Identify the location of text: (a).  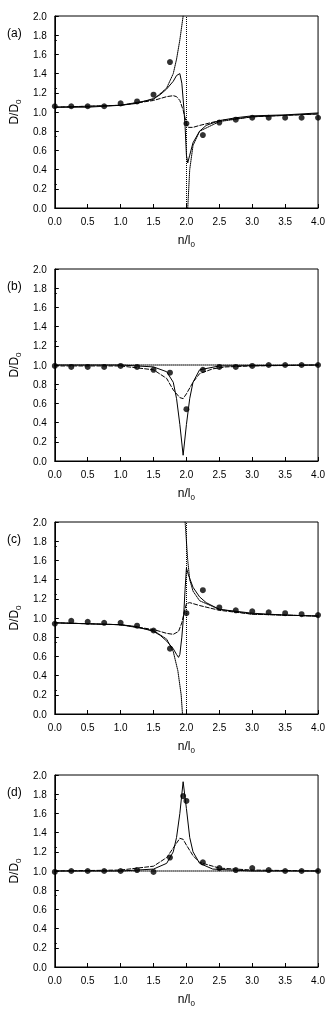
(14, 33).